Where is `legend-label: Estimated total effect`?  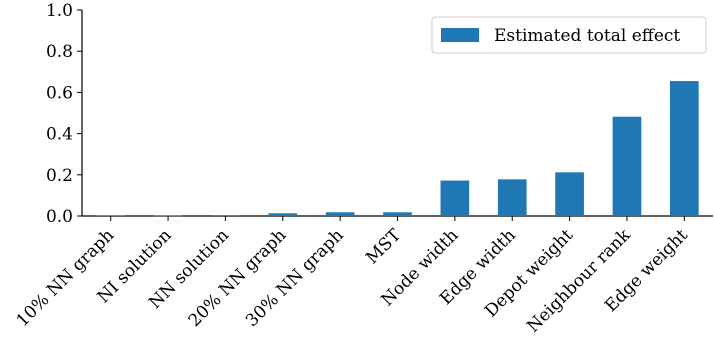 legend-label: Estimated total effect is located at coordinates (587, 36).